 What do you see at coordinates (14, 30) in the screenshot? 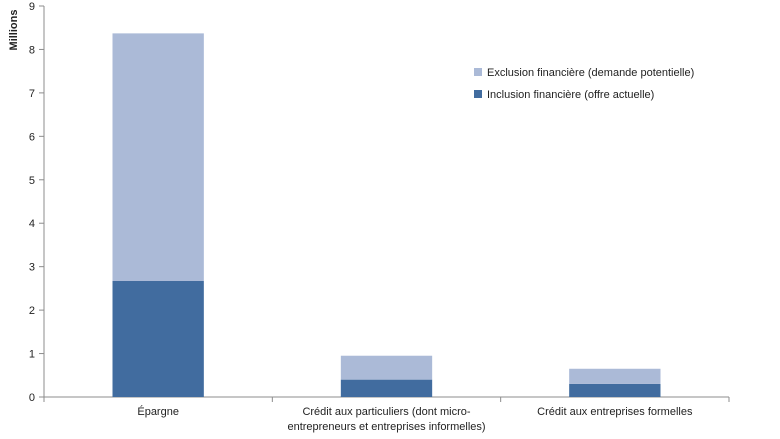
I see `y-axis-title: Millions` at bounding box center [14, 30].